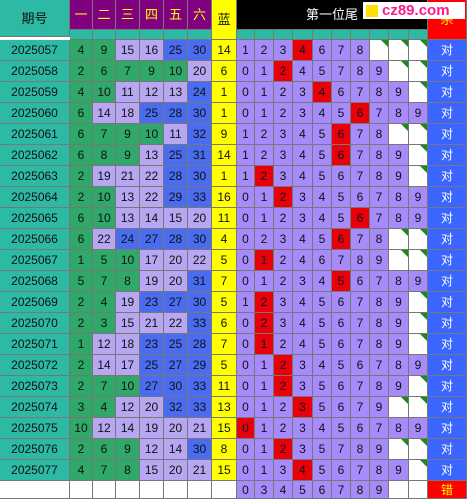  What do you see at coordinates (414, 10) in the screenshot?
I see `site-logo: cz89.com` at bounding box center [414, 10].